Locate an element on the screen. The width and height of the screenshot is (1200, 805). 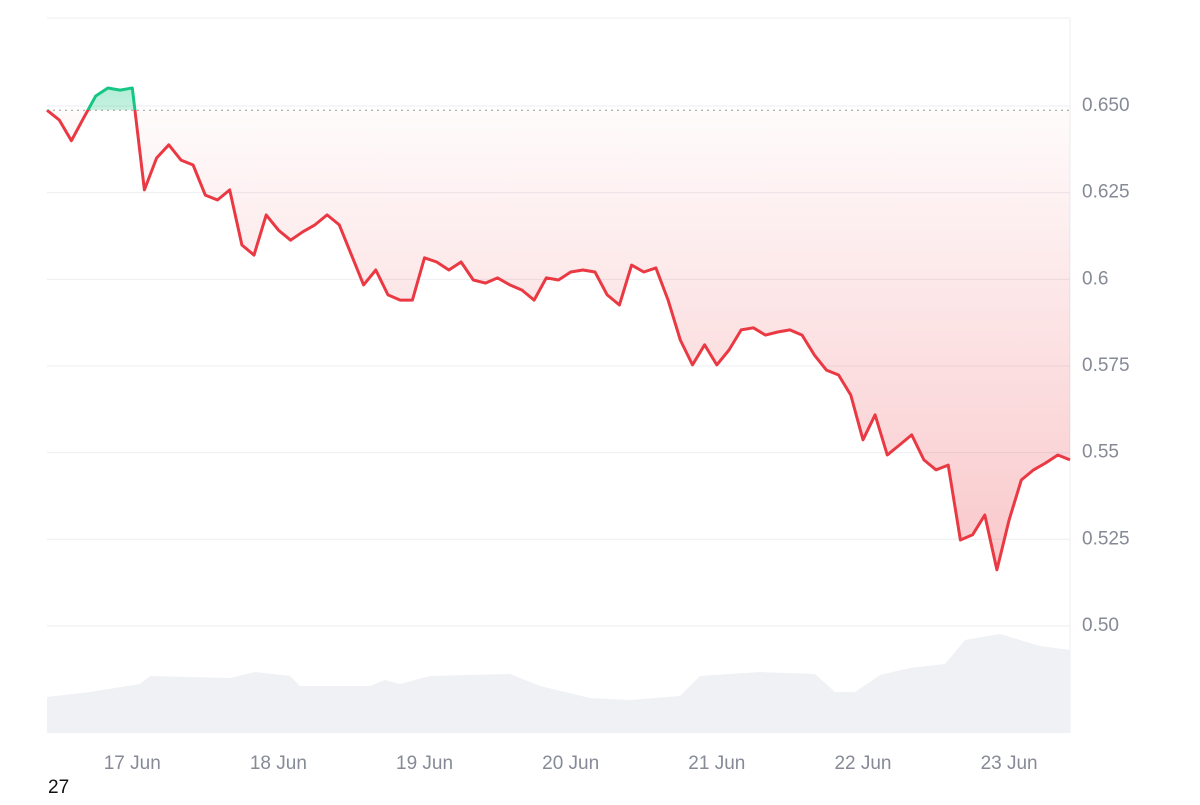
footer-label: 27 is located at coordinates (58, 787).